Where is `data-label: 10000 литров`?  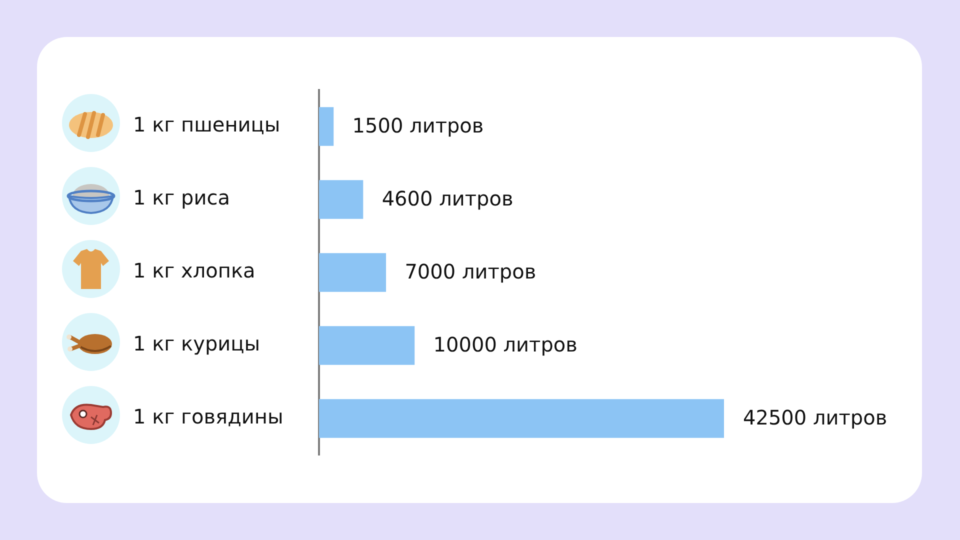 data-label: 10000 литров is located at coordinates (505, 344).